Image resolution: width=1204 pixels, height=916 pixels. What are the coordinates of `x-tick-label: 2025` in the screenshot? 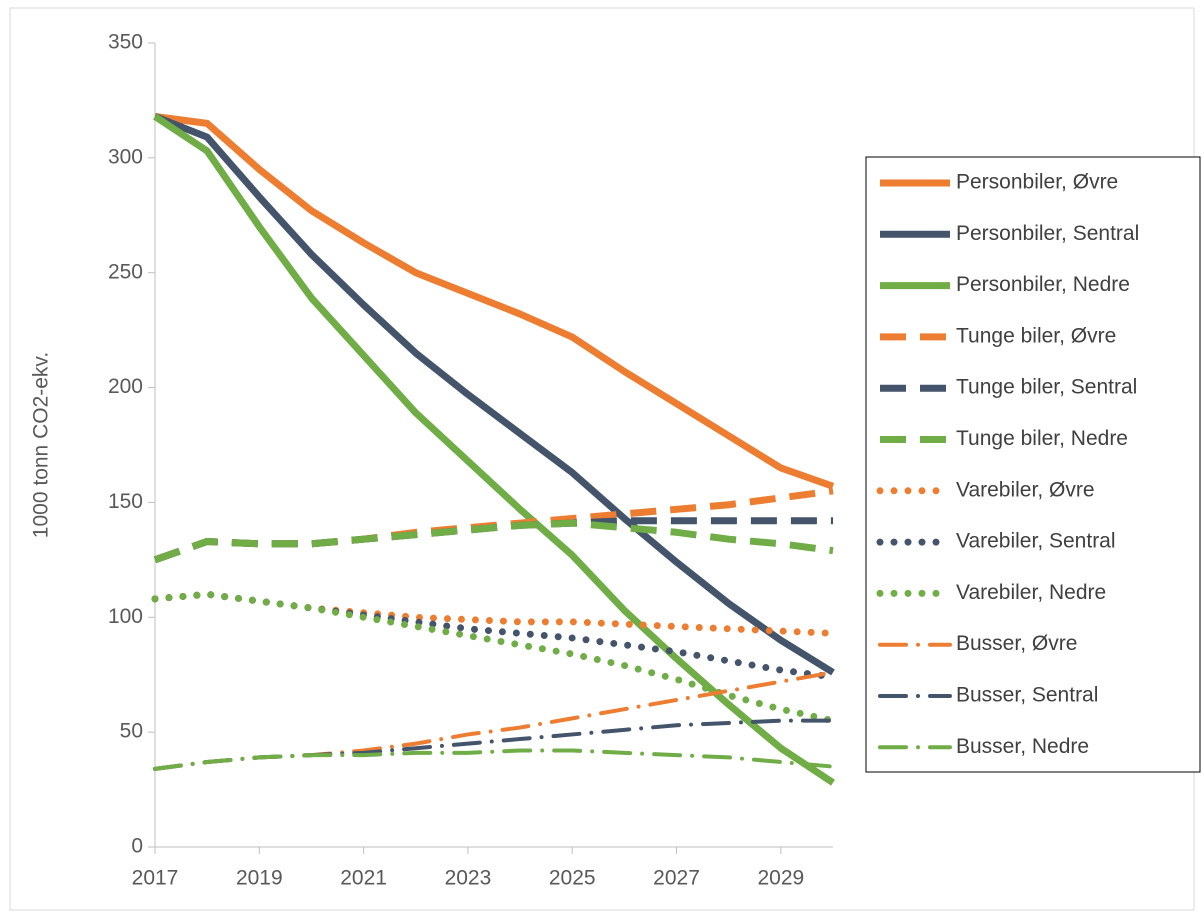 It's located at (572, 878).